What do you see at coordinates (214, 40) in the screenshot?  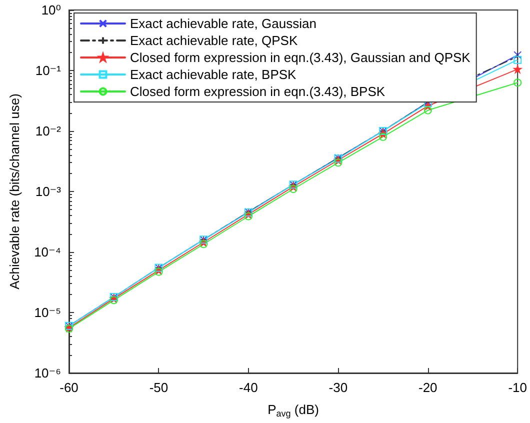 I see `legend-label: Exact achievable rate, QPSK` at bounding box center [214, 40].